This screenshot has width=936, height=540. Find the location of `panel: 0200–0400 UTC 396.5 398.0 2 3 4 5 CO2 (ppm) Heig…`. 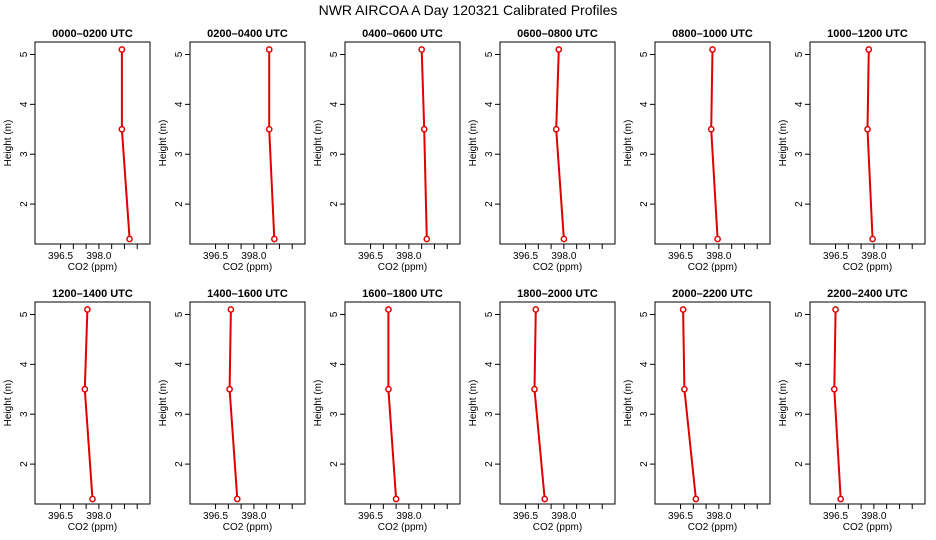

panel: 0200–0400 UTC 396.5 398.0 2 3 4 5 CO2 (ppm) Heig… is located at coordinates (232, 150).